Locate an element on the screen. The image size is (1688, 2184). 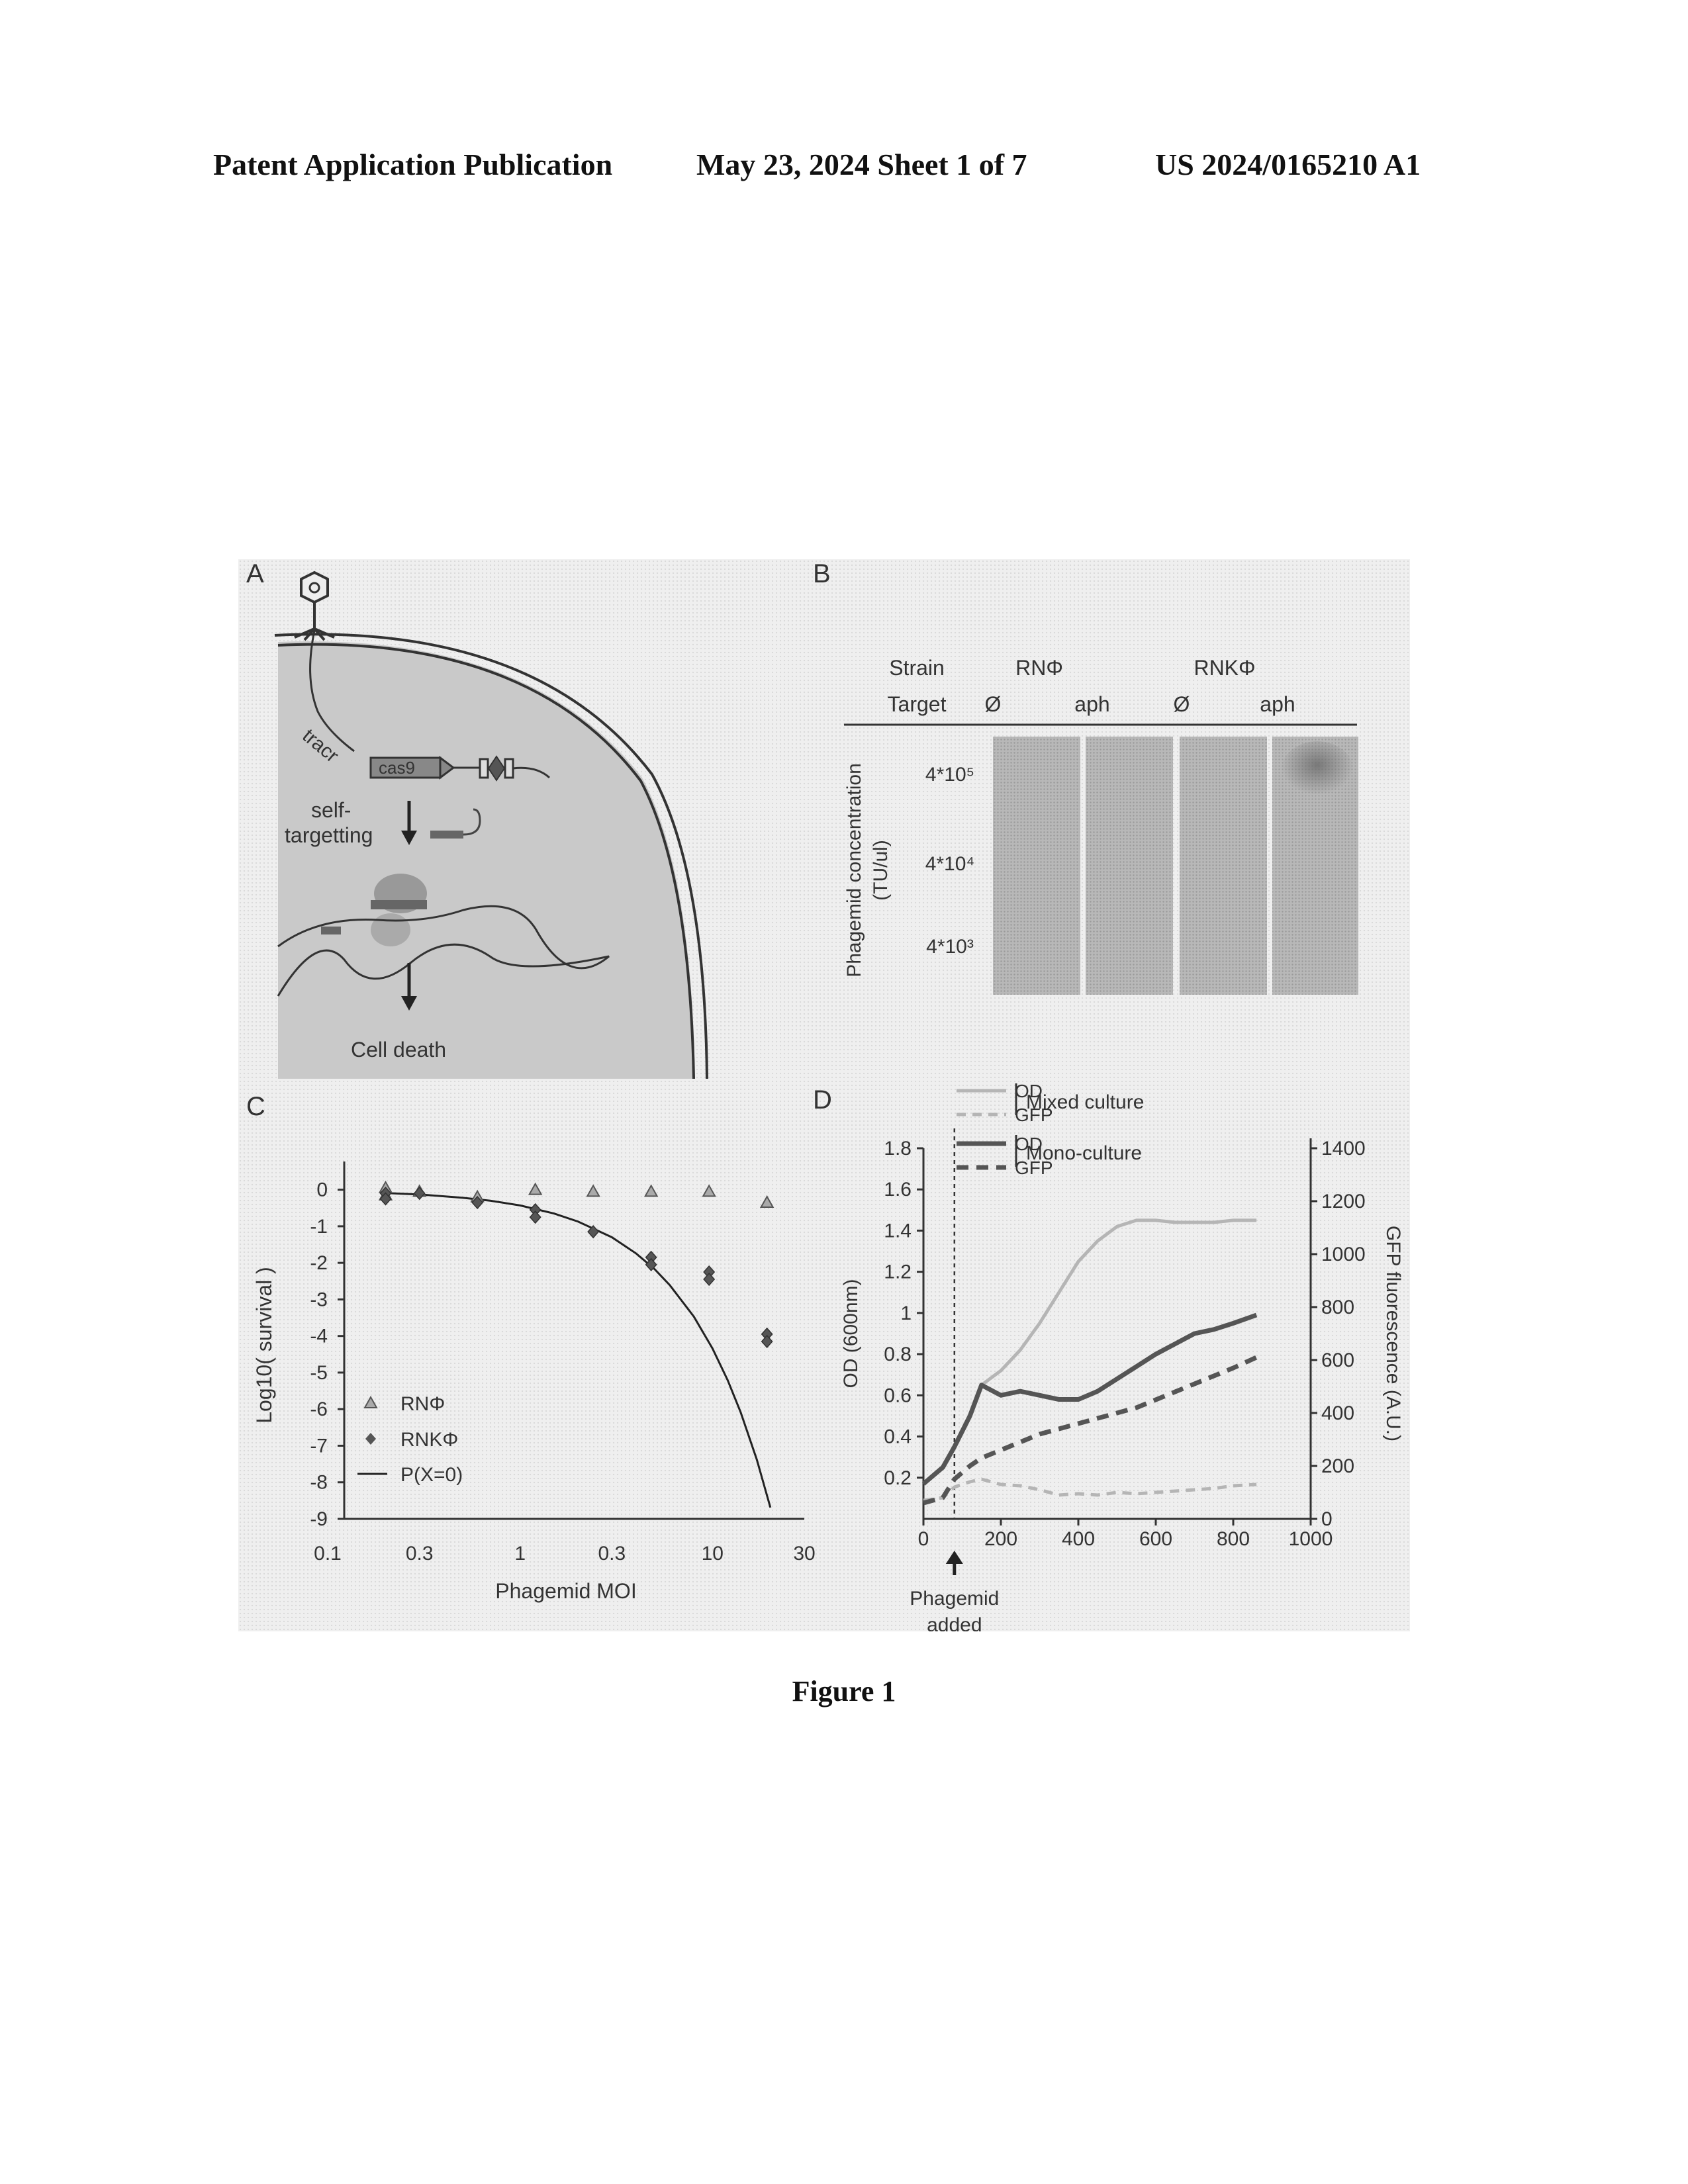
c-y-tick-label: -9 is located at coordinates (319, 1519).